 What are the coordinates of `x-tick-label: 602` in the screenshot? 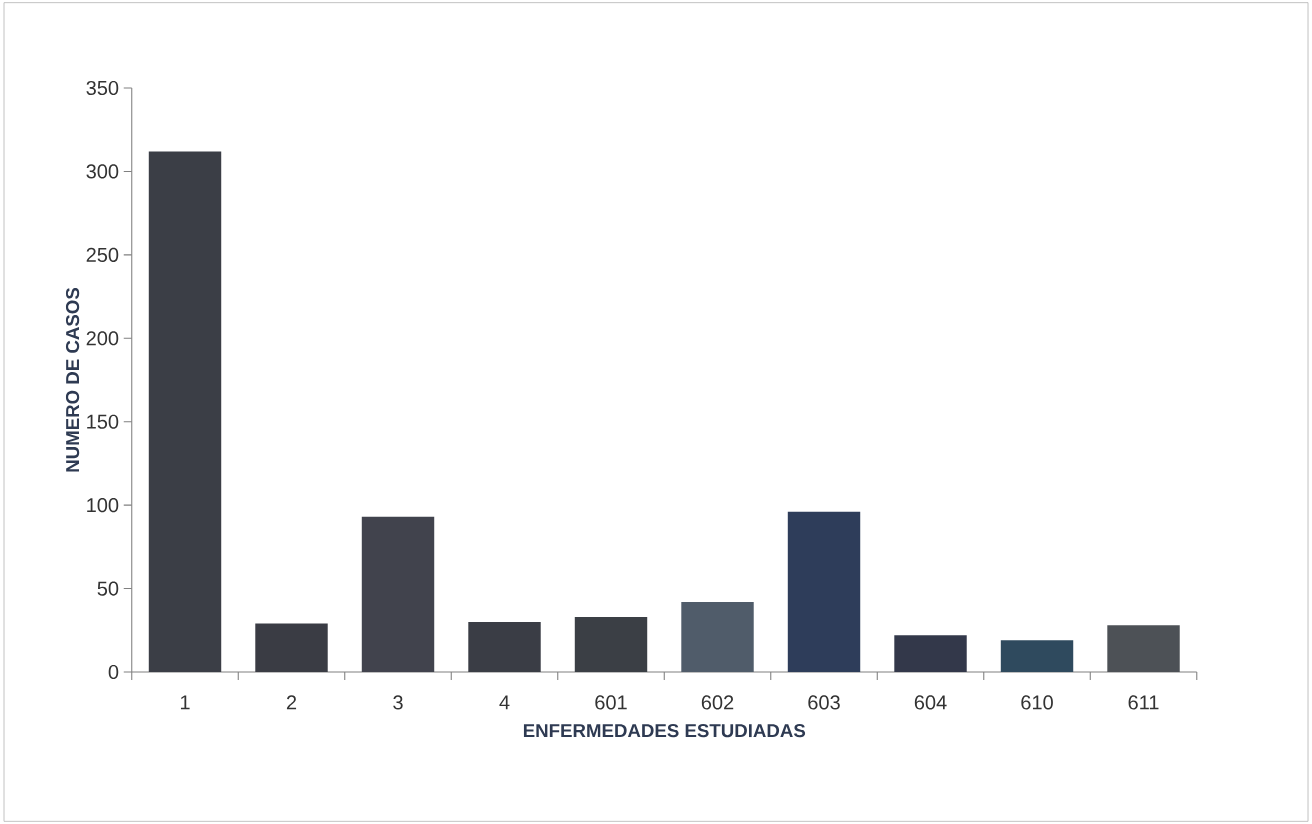 It's located at (717, 702).